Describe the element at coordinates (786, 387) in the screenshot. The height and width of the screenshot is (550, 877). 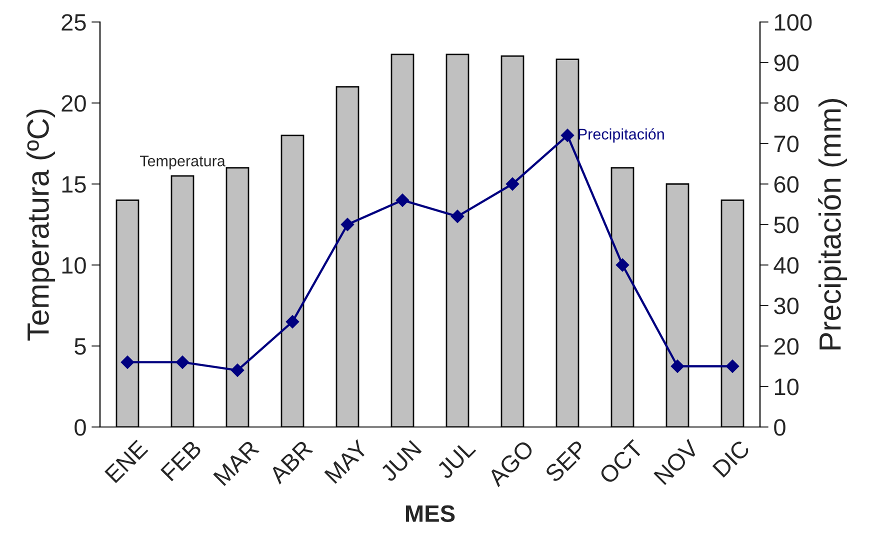
I see `y2-tick-label: 10` at that location.